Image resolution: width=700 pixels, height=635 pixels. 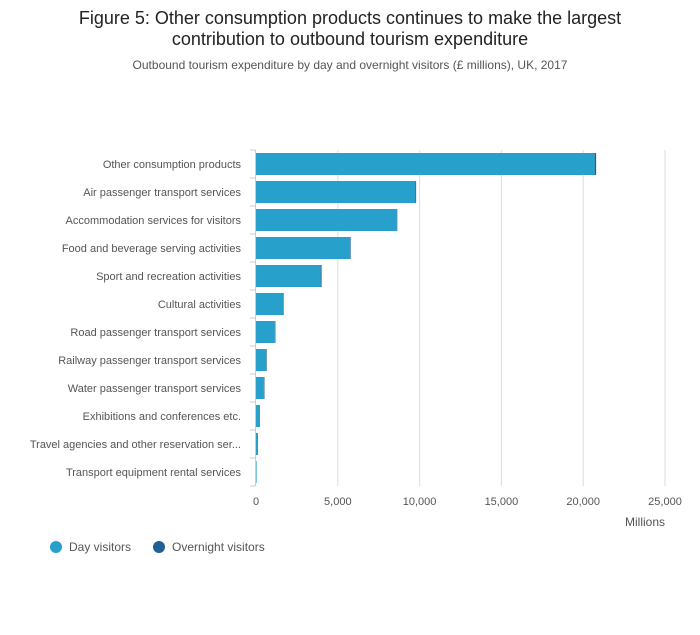 What do you see at coordinates (172, 165) in the screenshot?
I see `category-label: Other consumption products` at bounding box center [172, 165].